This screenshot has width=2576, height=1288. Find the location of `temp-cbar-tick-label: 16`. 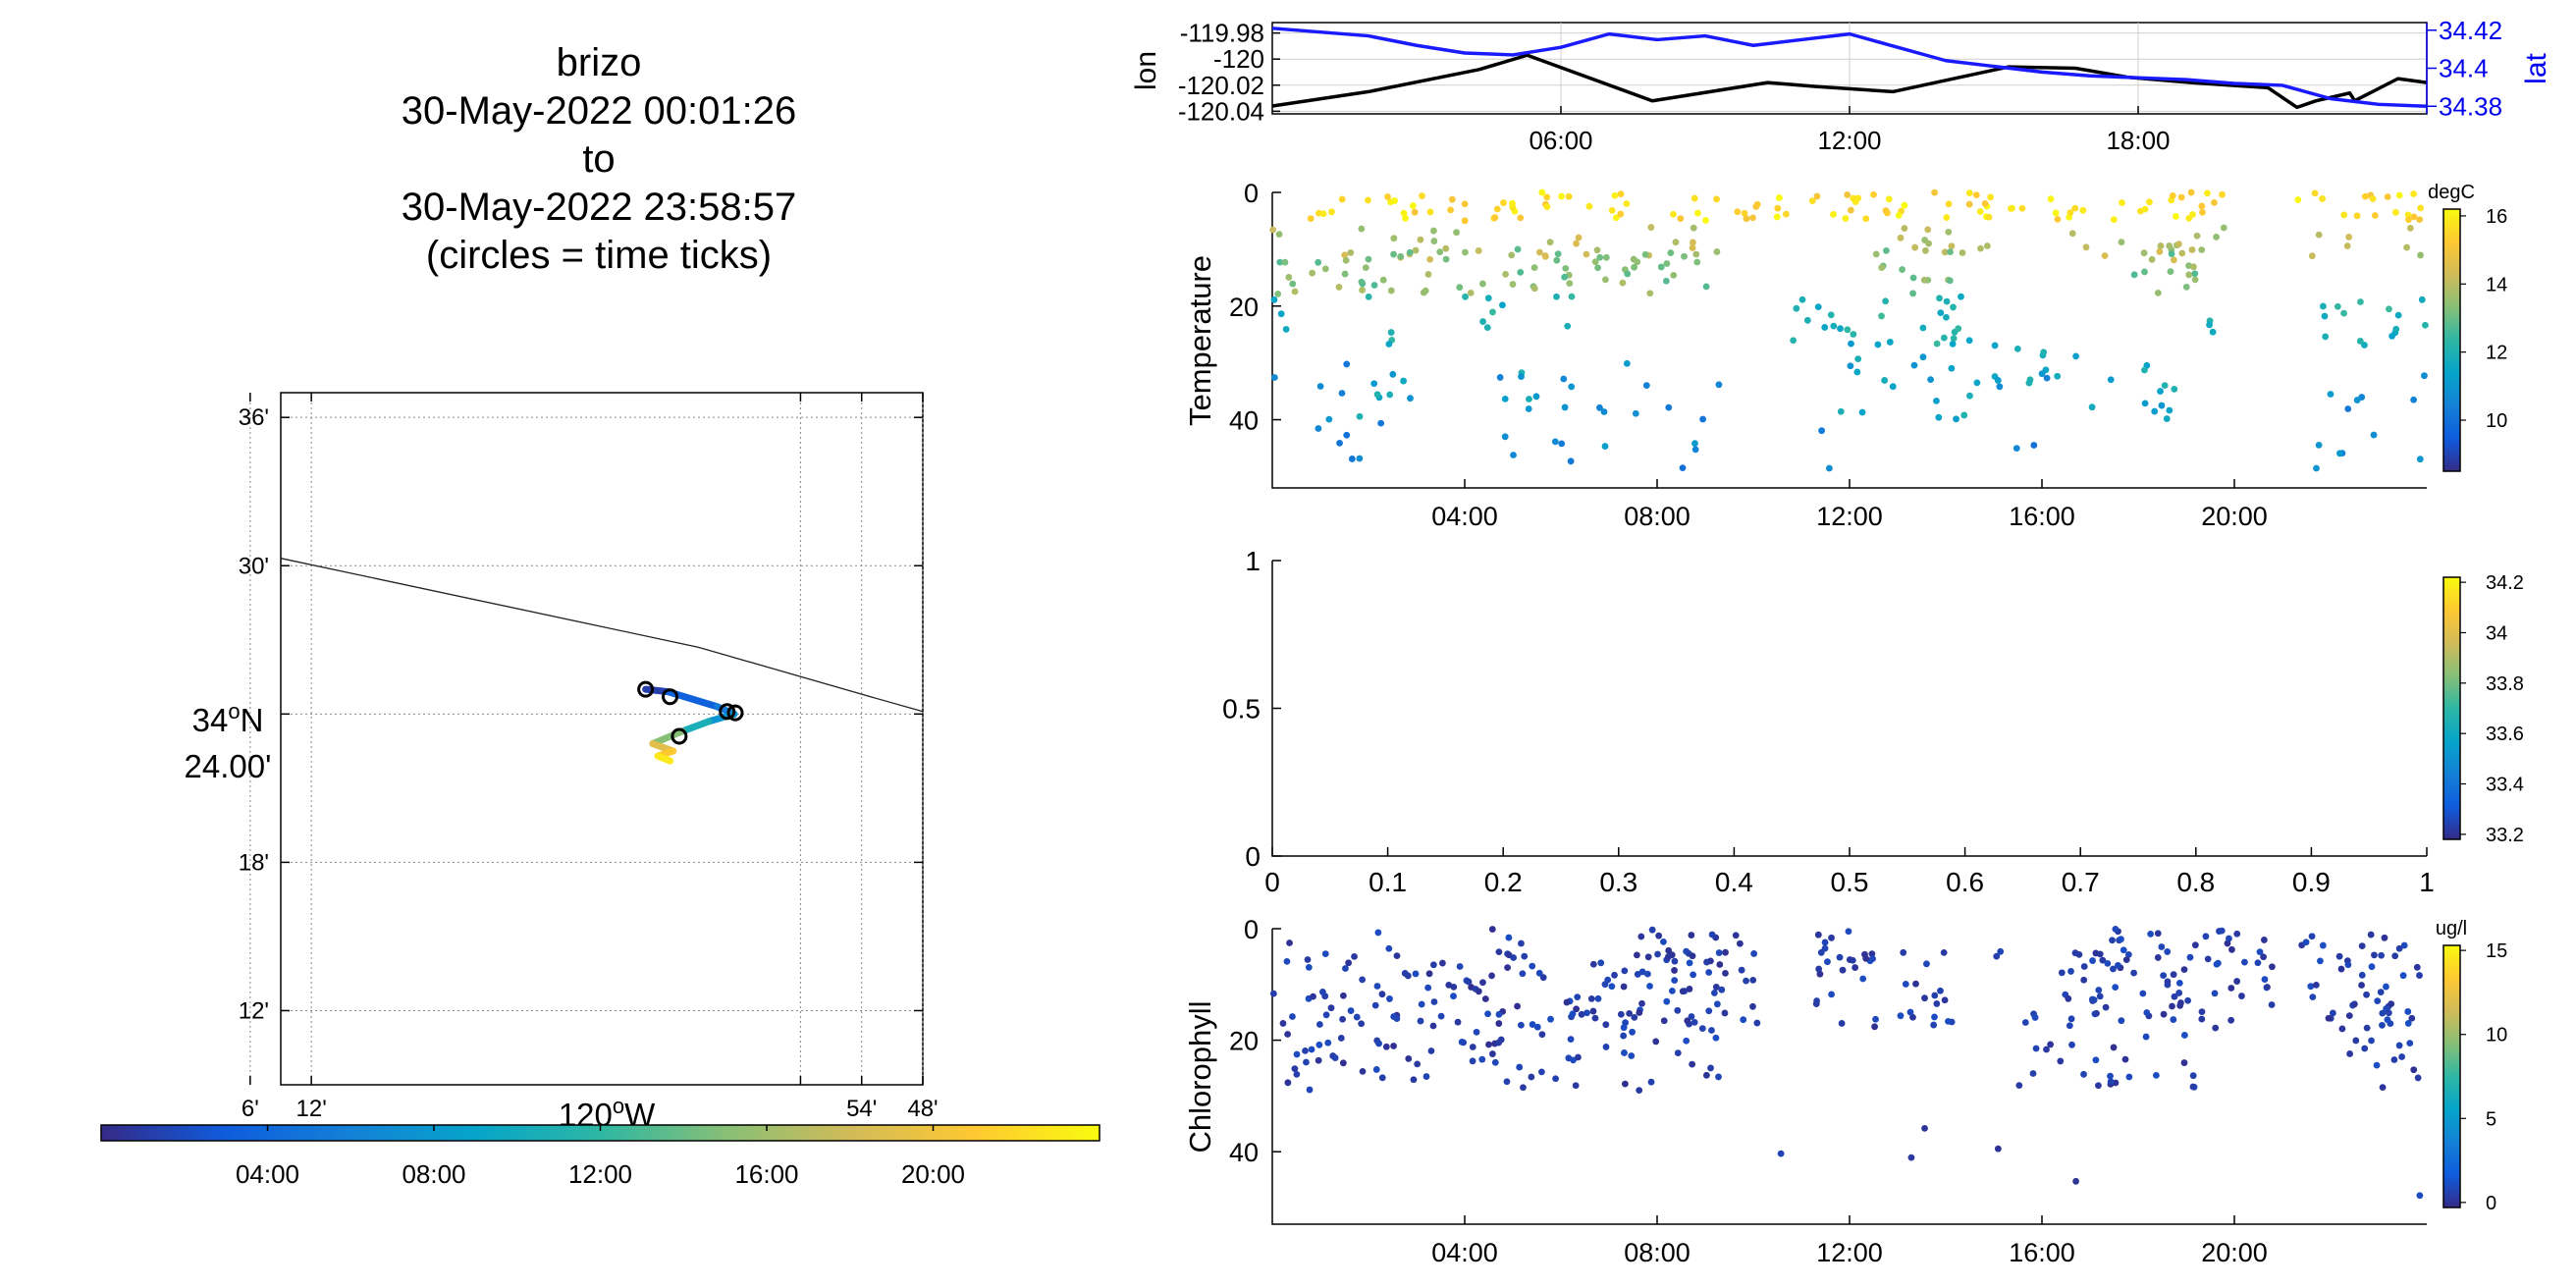

temp-cbar-tick-label: 16 is located at coordinates (2496, 217).